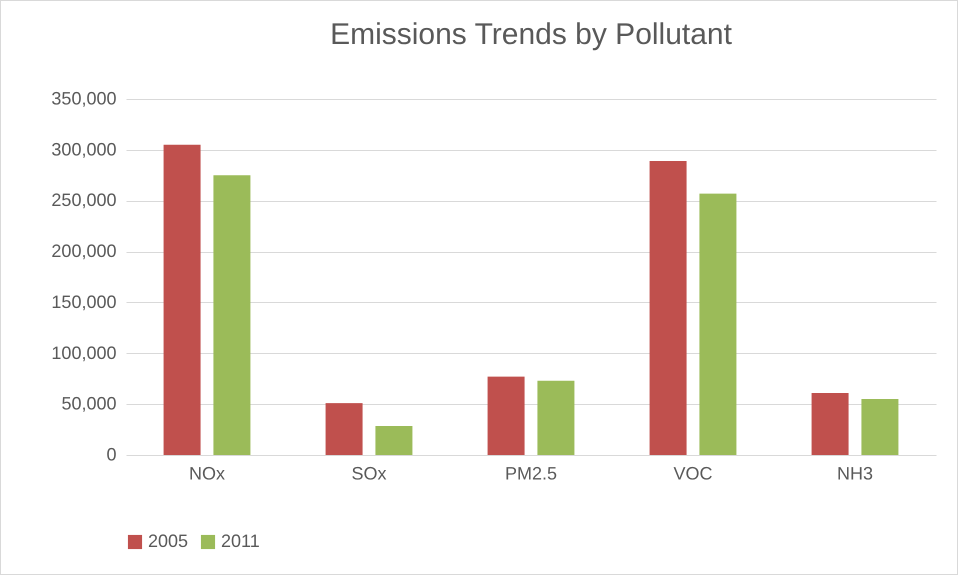 The height and width of the screenshot is (577, 960). Describe the element at coordinates (88, 404) in the screenshot. I see `y-tick-label: 50,000` at that location.